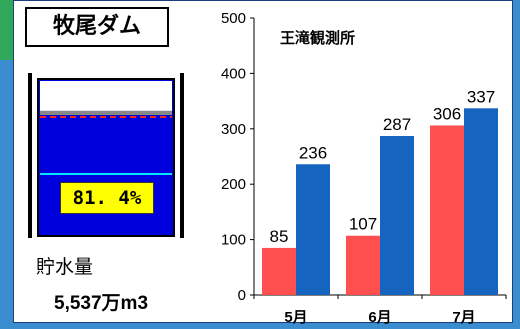 This screenshot has width=520, height=329. I want to click on y-tick-label: 0, so click(242, 295).